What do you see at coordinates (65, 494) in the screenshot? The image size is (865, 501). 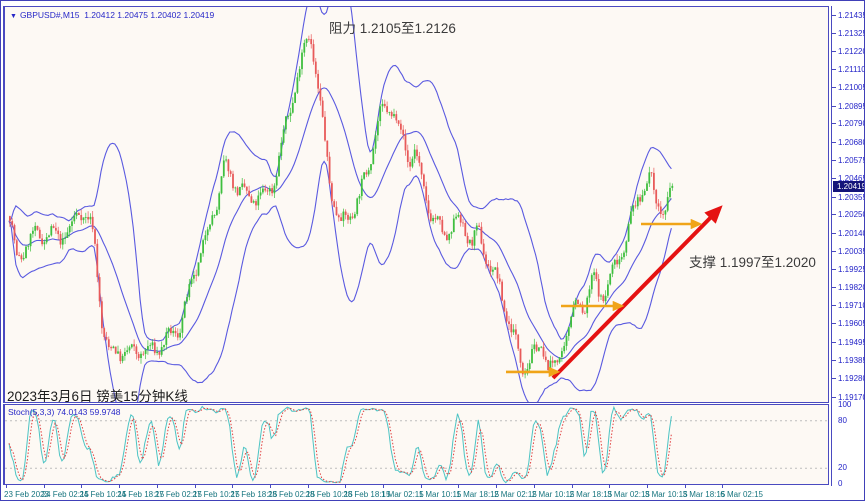 I see `time-tick-label: 24 Feb 02:15` at bounding box center [65, 494].